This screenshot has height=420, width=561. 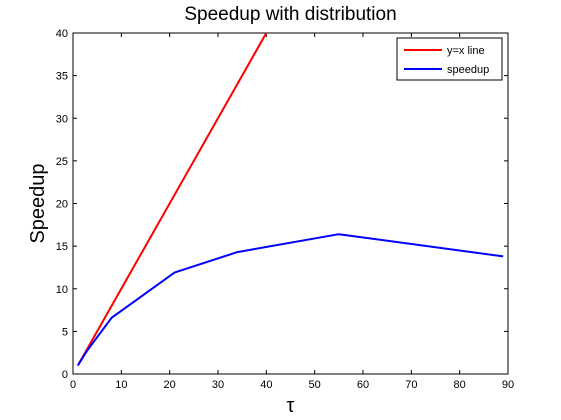 I want to click on y-tick-label: 35, so click(x=62, y=77).